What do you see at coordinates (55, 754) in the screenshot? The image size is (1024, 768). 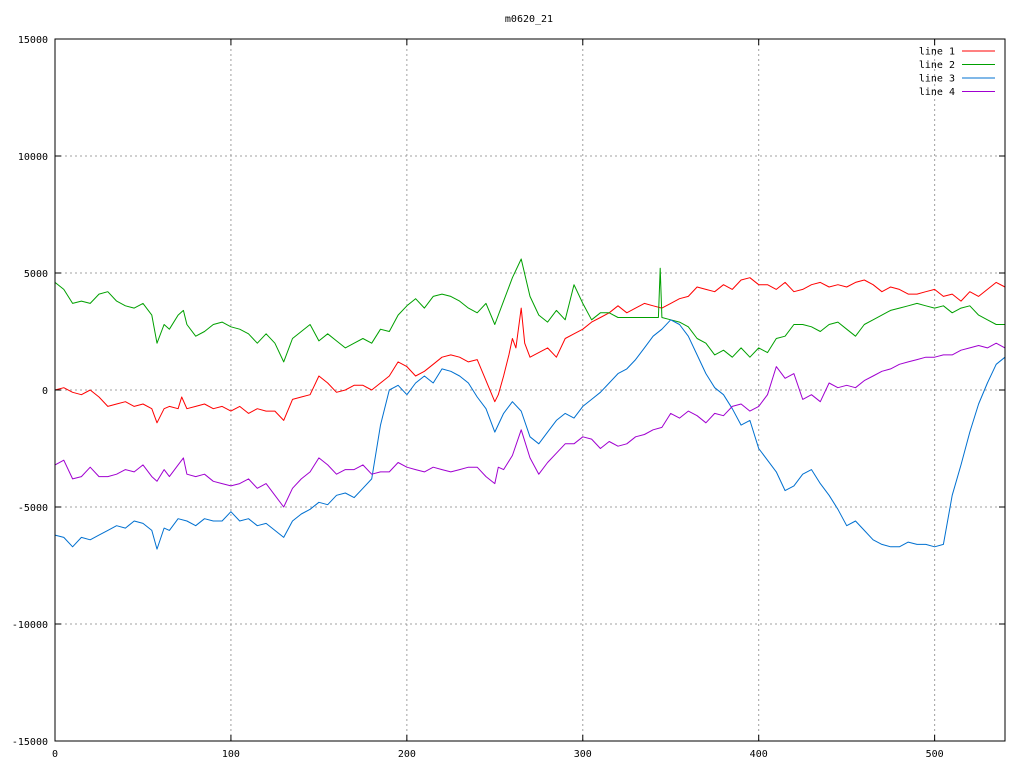 I see `x-tick-label: 0` at bounding box center [55, 754].